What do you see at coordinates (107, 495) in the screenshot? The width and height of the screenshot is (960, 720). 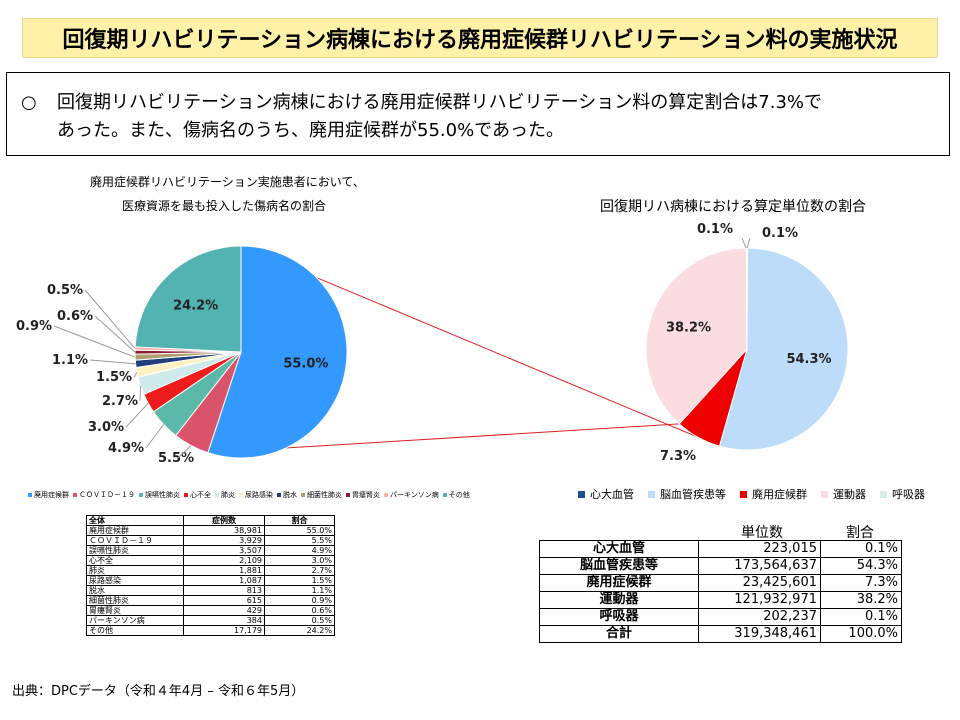 I see `legend-label: ＣＯＶＩＤ－１９` at bounding box center [107, 495].